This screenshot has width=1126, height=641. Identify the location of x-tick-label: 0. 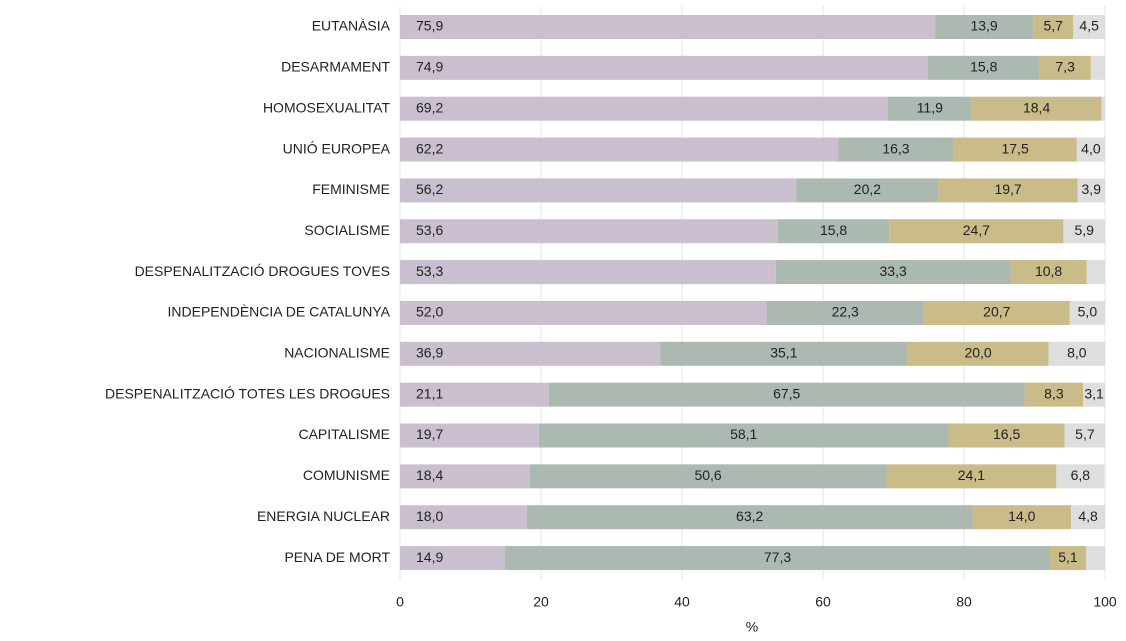
(400, 602).